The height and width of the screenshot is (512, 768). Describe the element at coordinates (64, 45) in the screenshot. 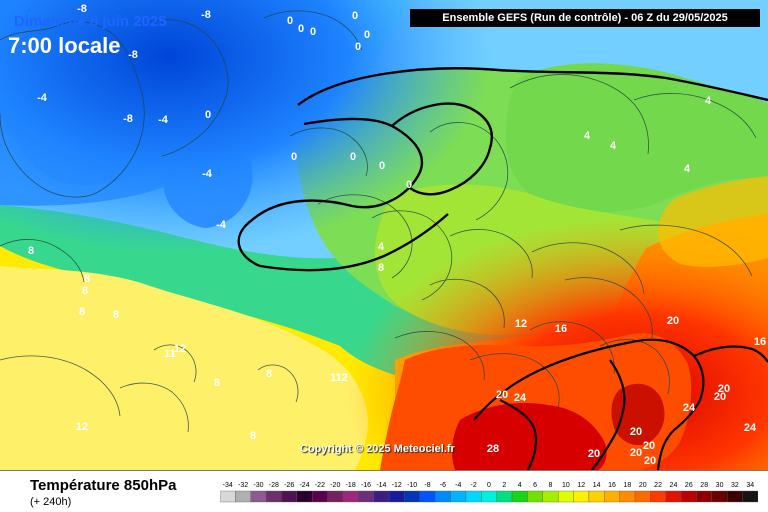

I see `local-time: 7:00 locale` at that location.